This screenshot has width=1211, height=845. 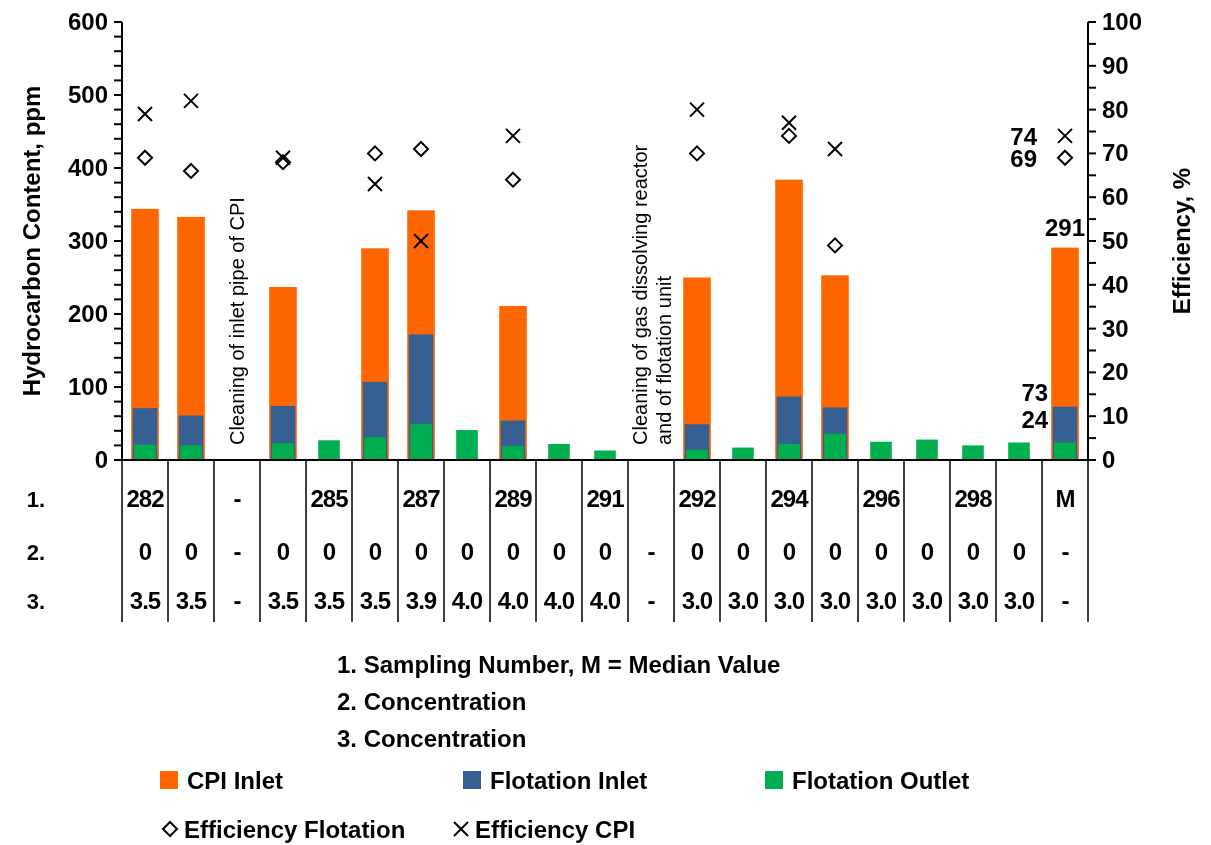 What do you see at coordinates (1122, 21) in the screenshot?
I see `y2-tick-label: 100` at bounding box center [1122, 21].